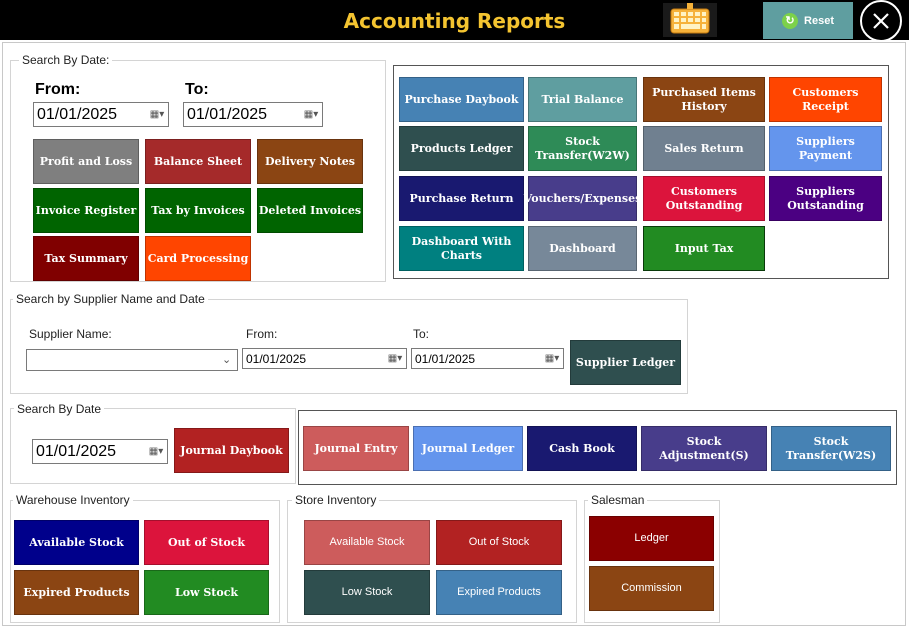 Image resolution: width=909 pixels, height=628 pixels. Describe the element at coordinates (76, 451) in the screenshot. I see `journal-date-value: 01/01/2025` at that location.